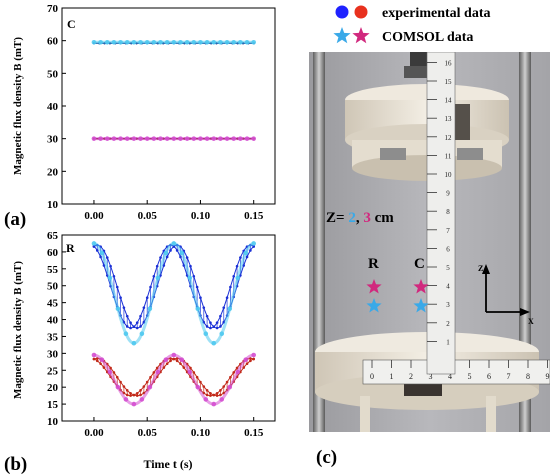 Image resolution: width=550 pixels, height=476 pixels. I want to click on panel-a-series, so click(173, 90).